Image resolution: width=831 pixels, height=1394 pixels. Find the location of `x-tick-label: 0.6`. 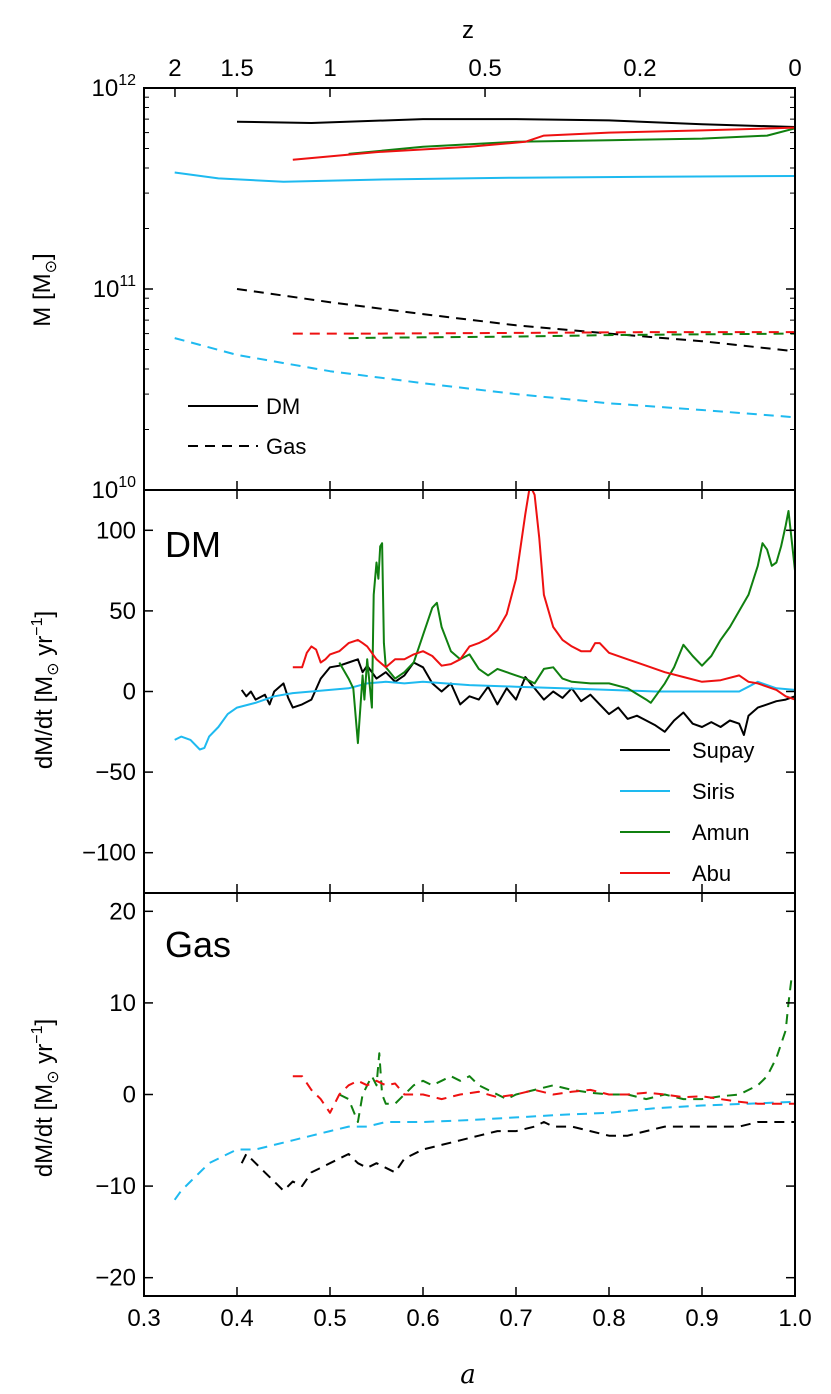

x-tick-label: 0.6 is located at coordinates (422, 1318).